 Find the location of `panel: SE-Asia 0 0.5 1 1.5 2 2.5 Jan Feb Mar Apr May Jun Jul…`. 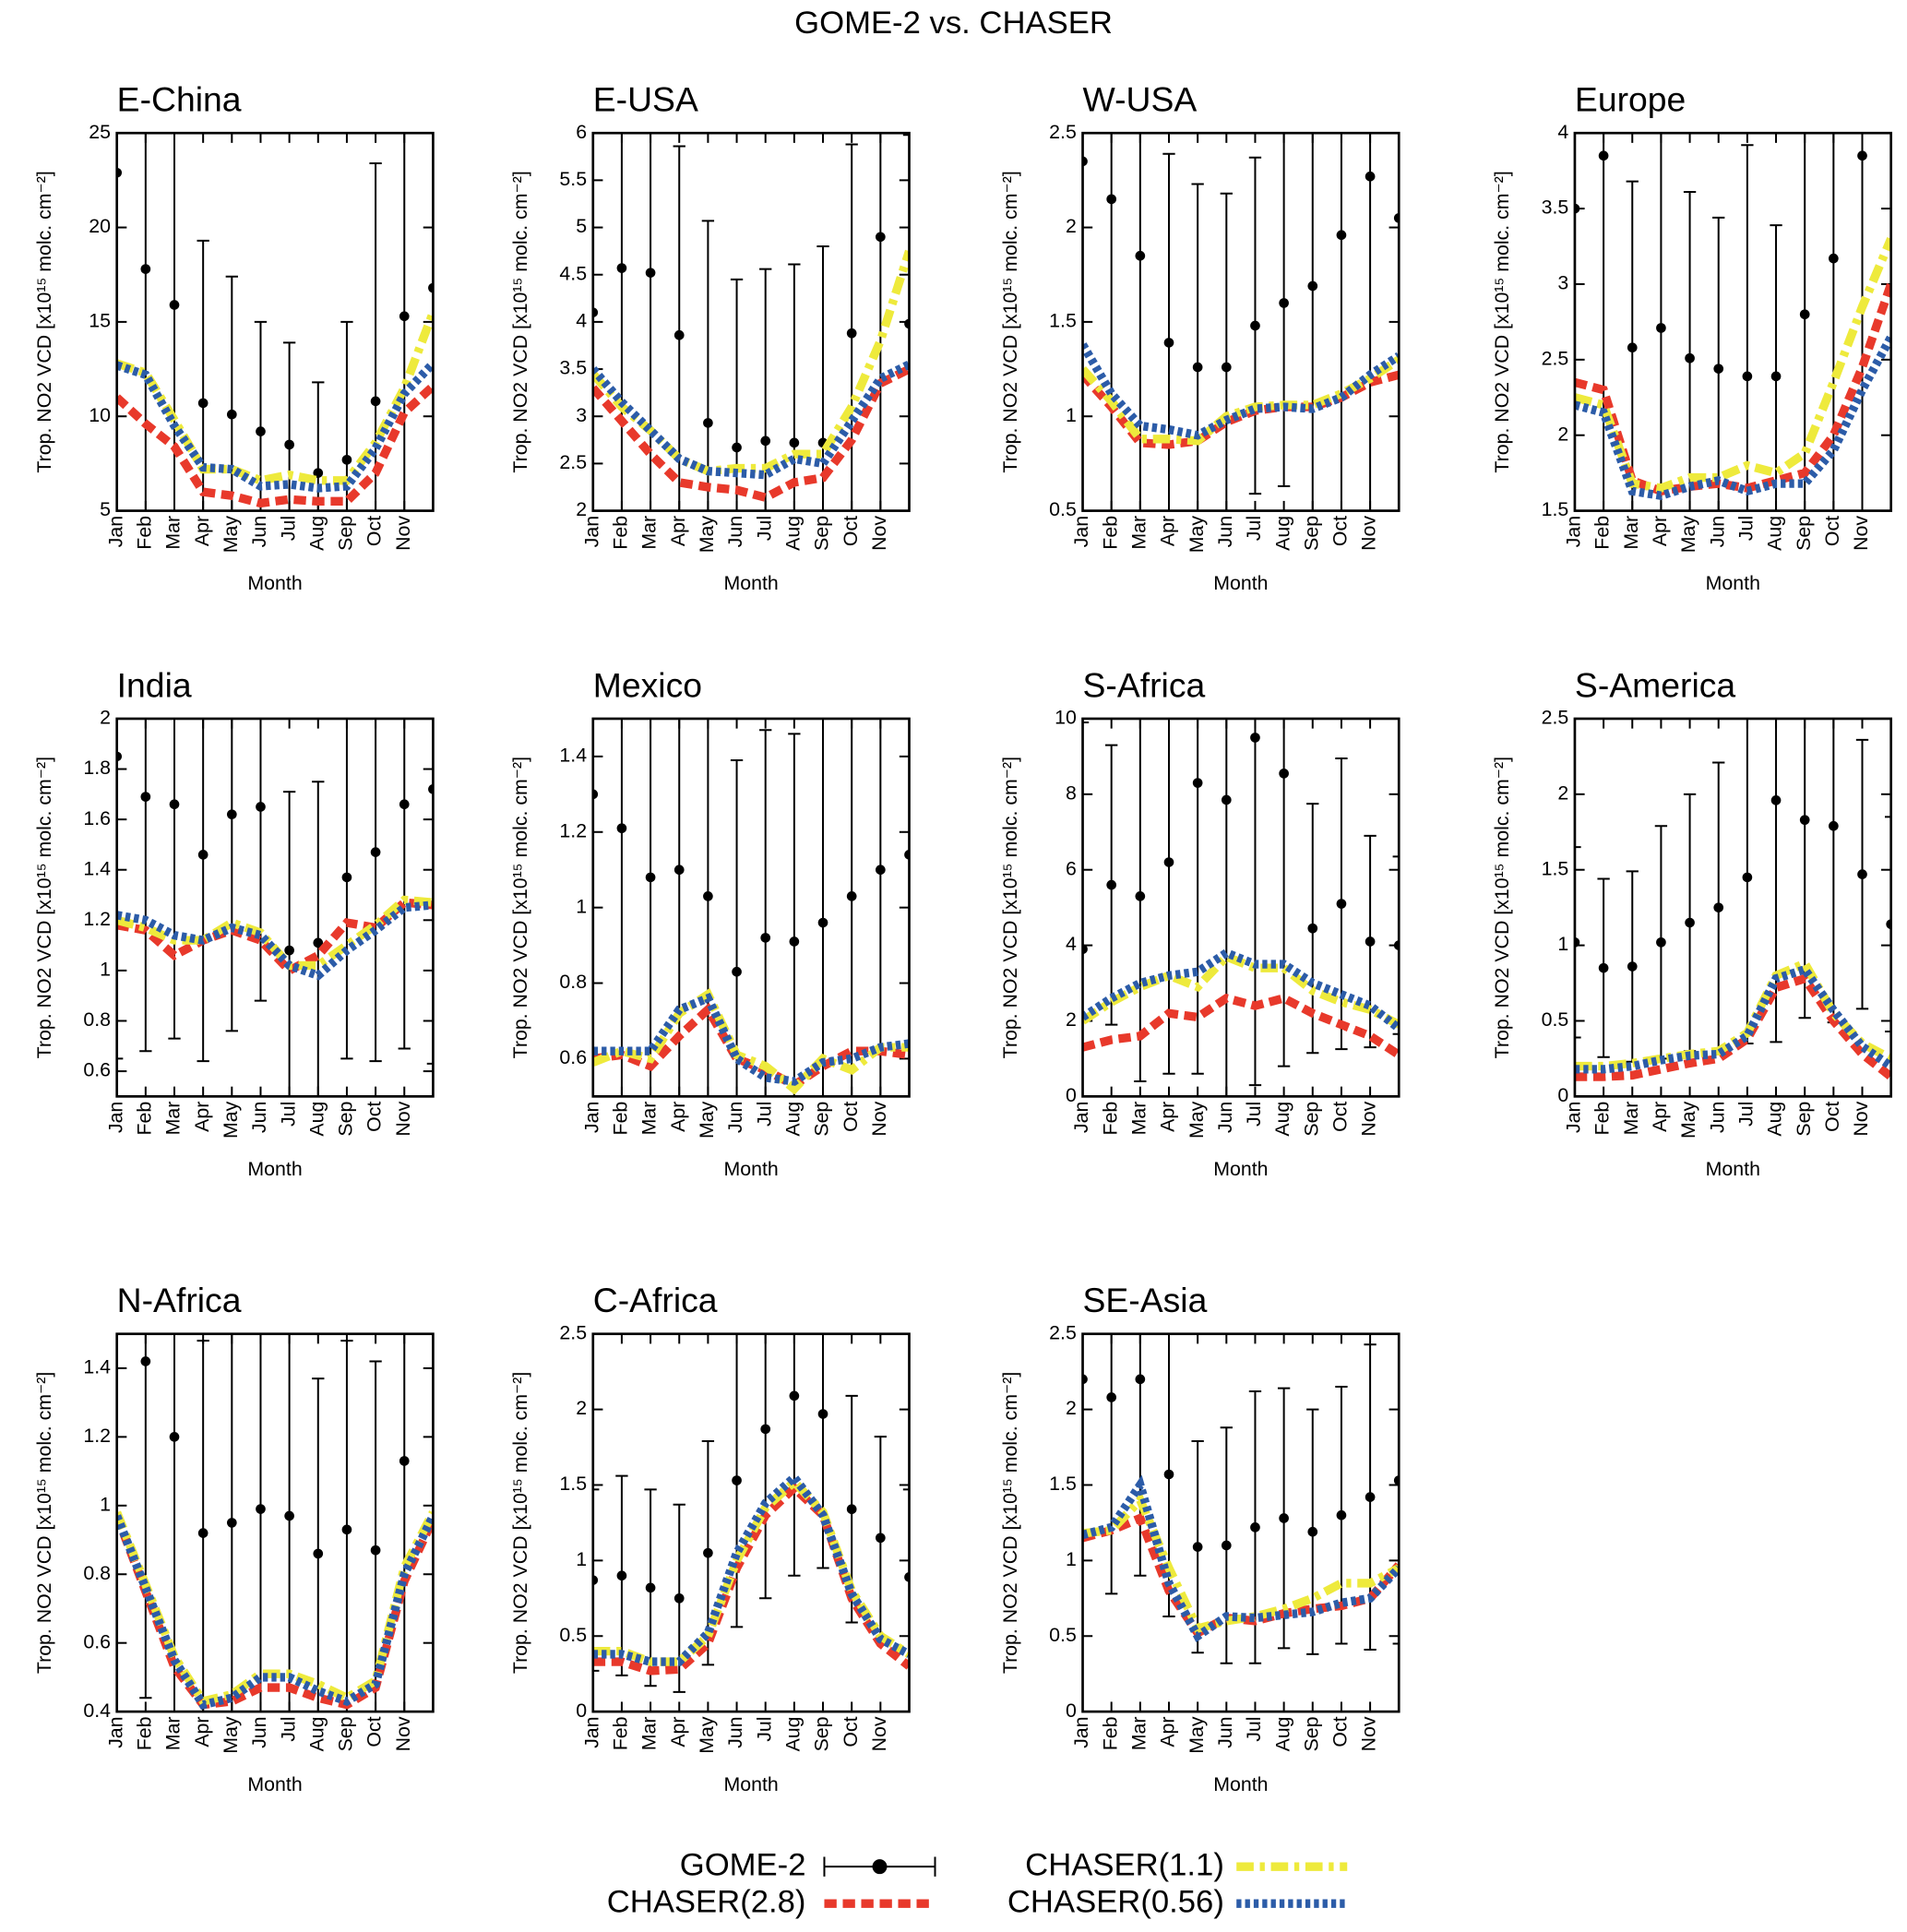

panel: SE-Asia 0 0.5 1 1.5 2 2.5 Jan Feb Mar Apr May Jun Jul… is located at coordinates (1199, 1538).